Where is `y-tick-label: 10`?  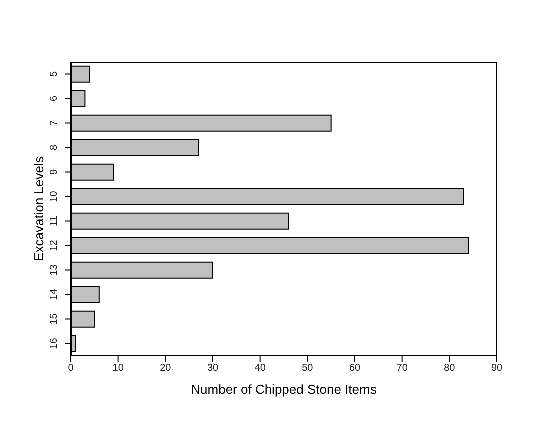
y-tick-label: 10 is located at coordinates (54, 196).